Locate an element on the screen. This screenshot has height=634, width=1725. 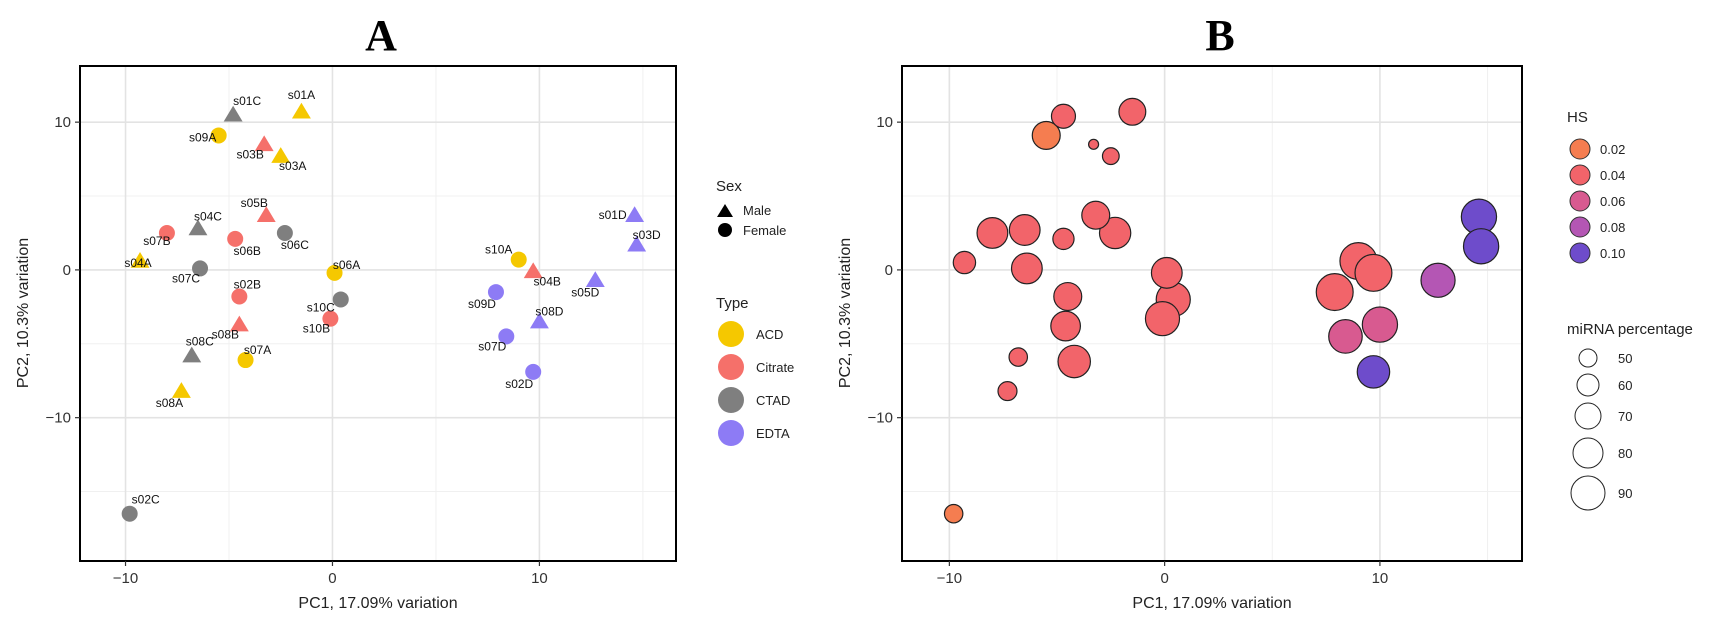
point-label: s03B is located at coordinates (250, 154).